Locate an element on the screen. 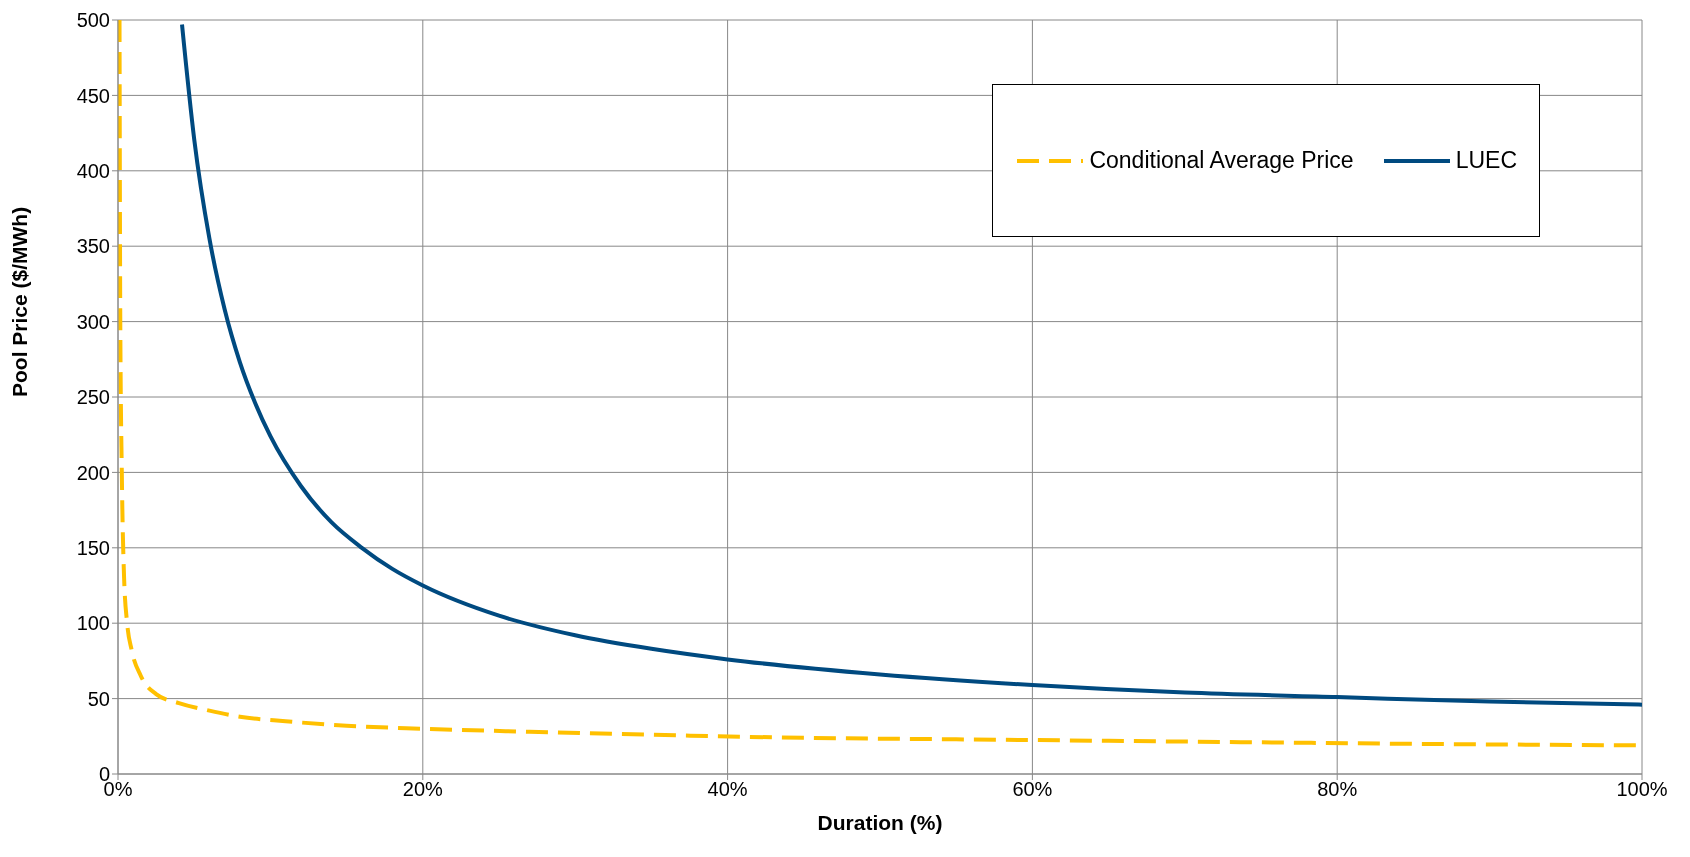 The width and height of the screenshot is (1690, 857). x-tick-label: 100% is located at coordinates (1642, 789).